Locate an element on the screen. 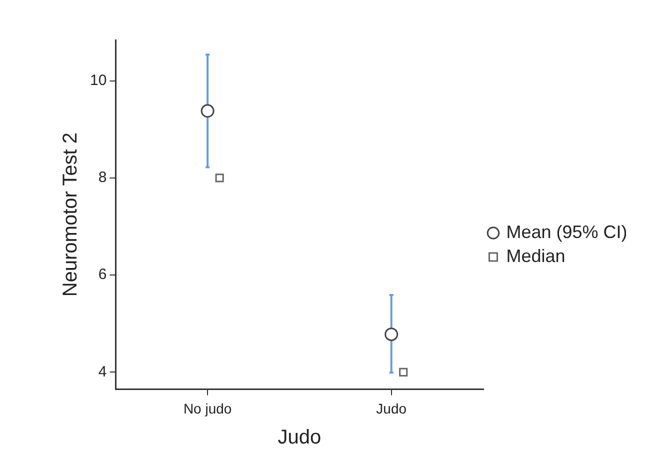  legend-label: Mean (95% CI) is located at coordinates (567, 232).